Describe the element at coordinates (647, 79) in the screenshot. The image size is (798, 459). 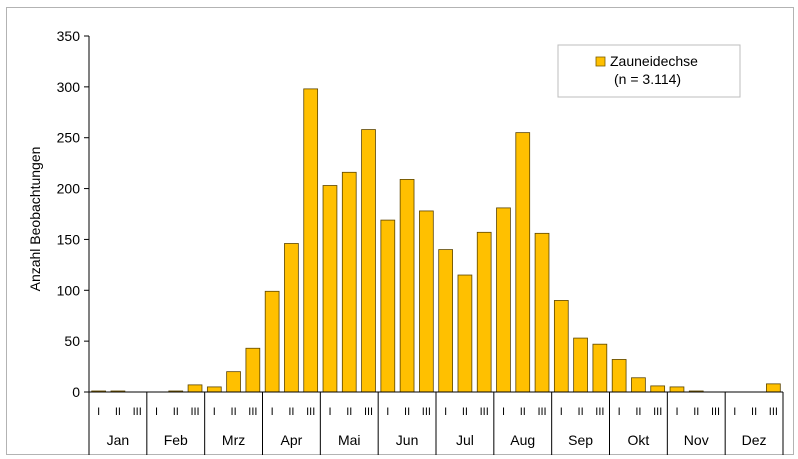
I see `legend-sublabel: (n = 3.114)` at that location.